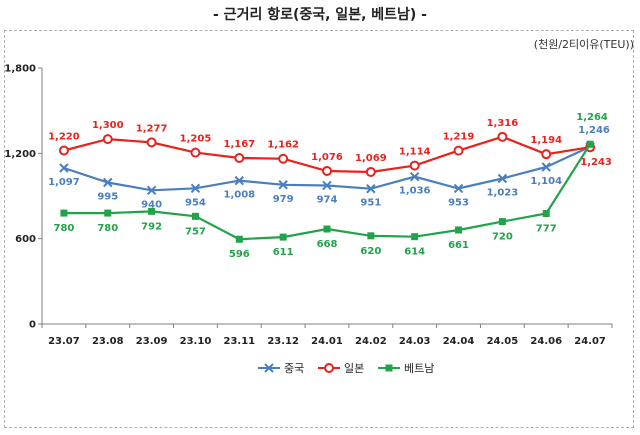  Describe the element at coordinates (592, 117) in the screenshot. I see `data-label: 1,264` at that location.